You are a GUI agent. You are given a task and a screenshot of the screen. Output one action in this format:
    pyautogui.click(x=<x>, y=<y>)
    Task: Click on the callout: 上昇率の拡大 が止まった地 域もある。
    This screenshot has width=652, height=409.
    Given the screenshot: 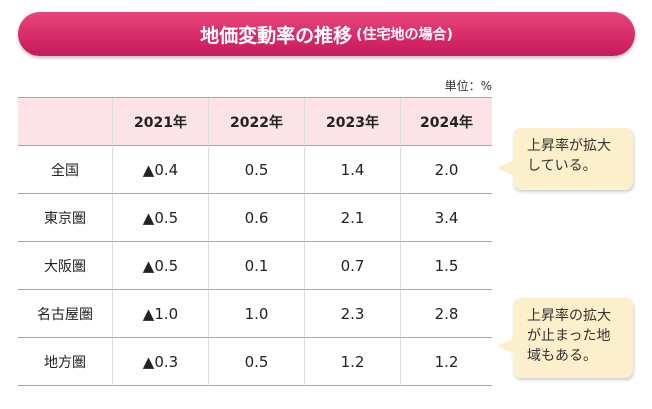 What is the action you would take?
    pyautogui.click(x=565, y=338)
    